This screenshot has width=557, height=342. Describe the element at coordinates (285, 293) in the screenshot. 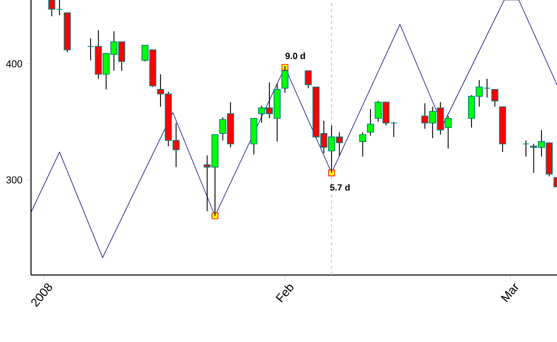

I see `x-tick-label: Feb` at that location.